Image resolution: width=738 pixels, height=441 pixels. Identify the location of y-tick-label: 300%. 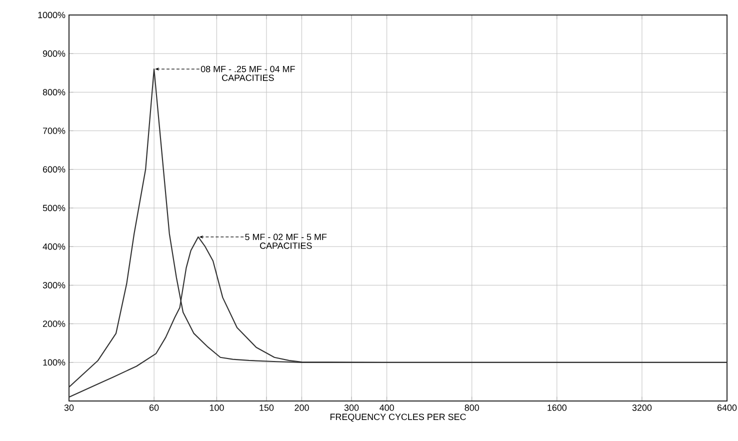
(54, 285).